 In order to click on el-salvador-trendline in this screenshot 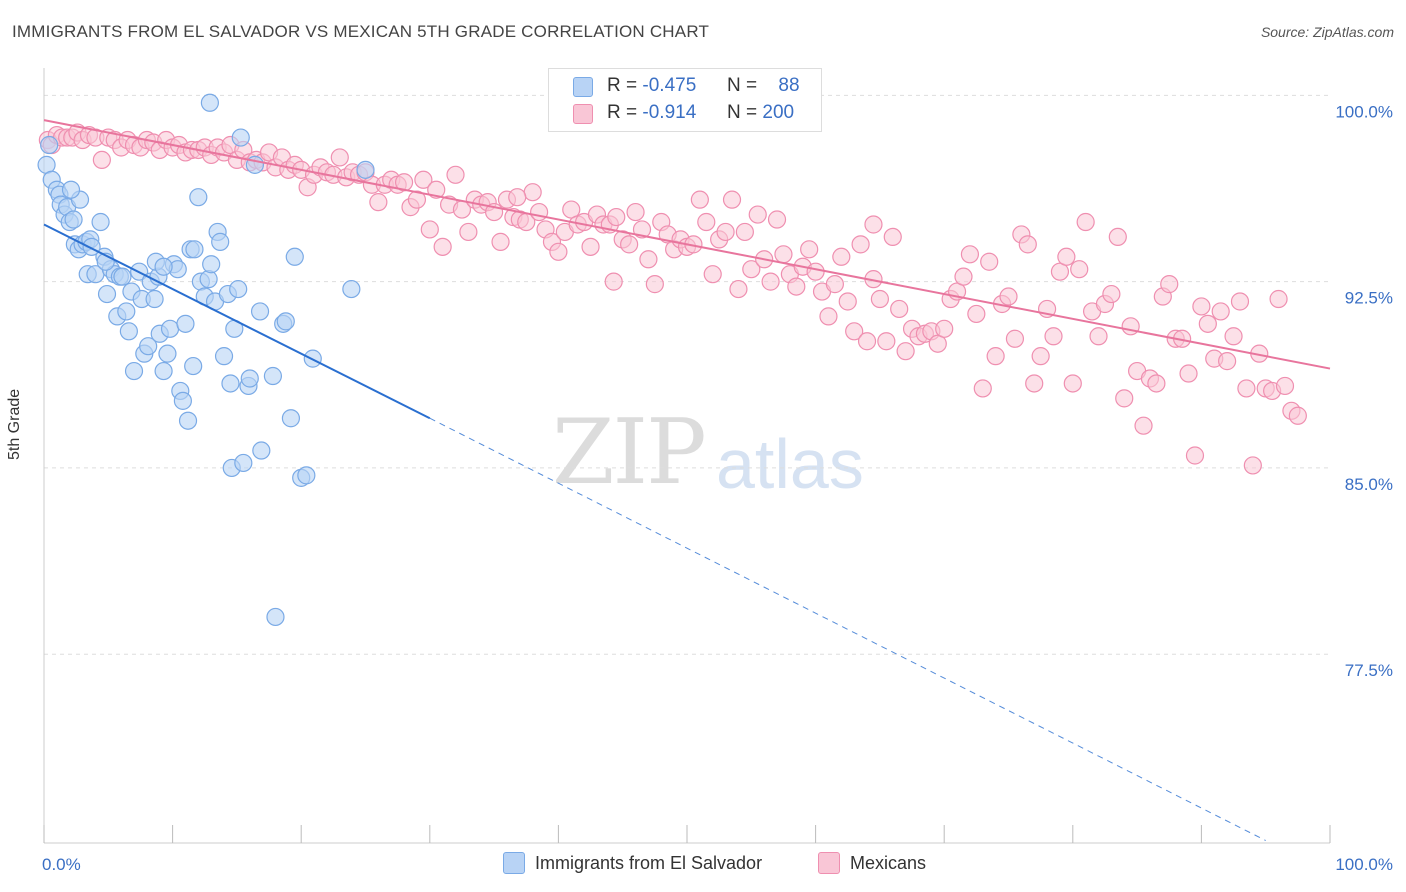, I will do `click(237, 321)`.